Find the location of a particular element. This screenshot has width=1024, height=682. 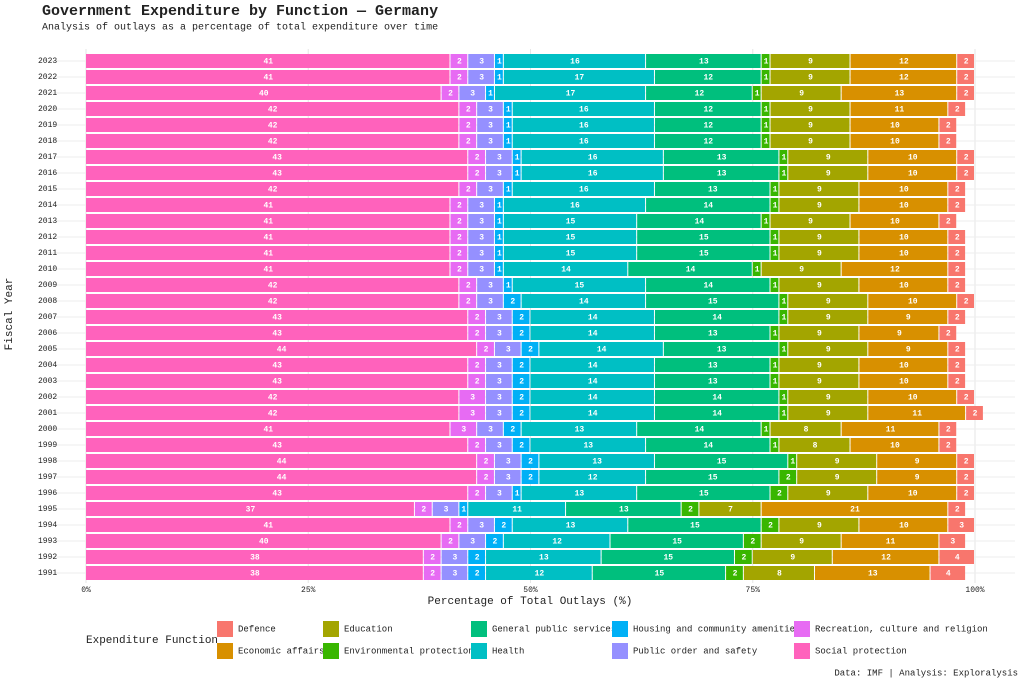

legend-swatch is located at coordinates (225, 651).